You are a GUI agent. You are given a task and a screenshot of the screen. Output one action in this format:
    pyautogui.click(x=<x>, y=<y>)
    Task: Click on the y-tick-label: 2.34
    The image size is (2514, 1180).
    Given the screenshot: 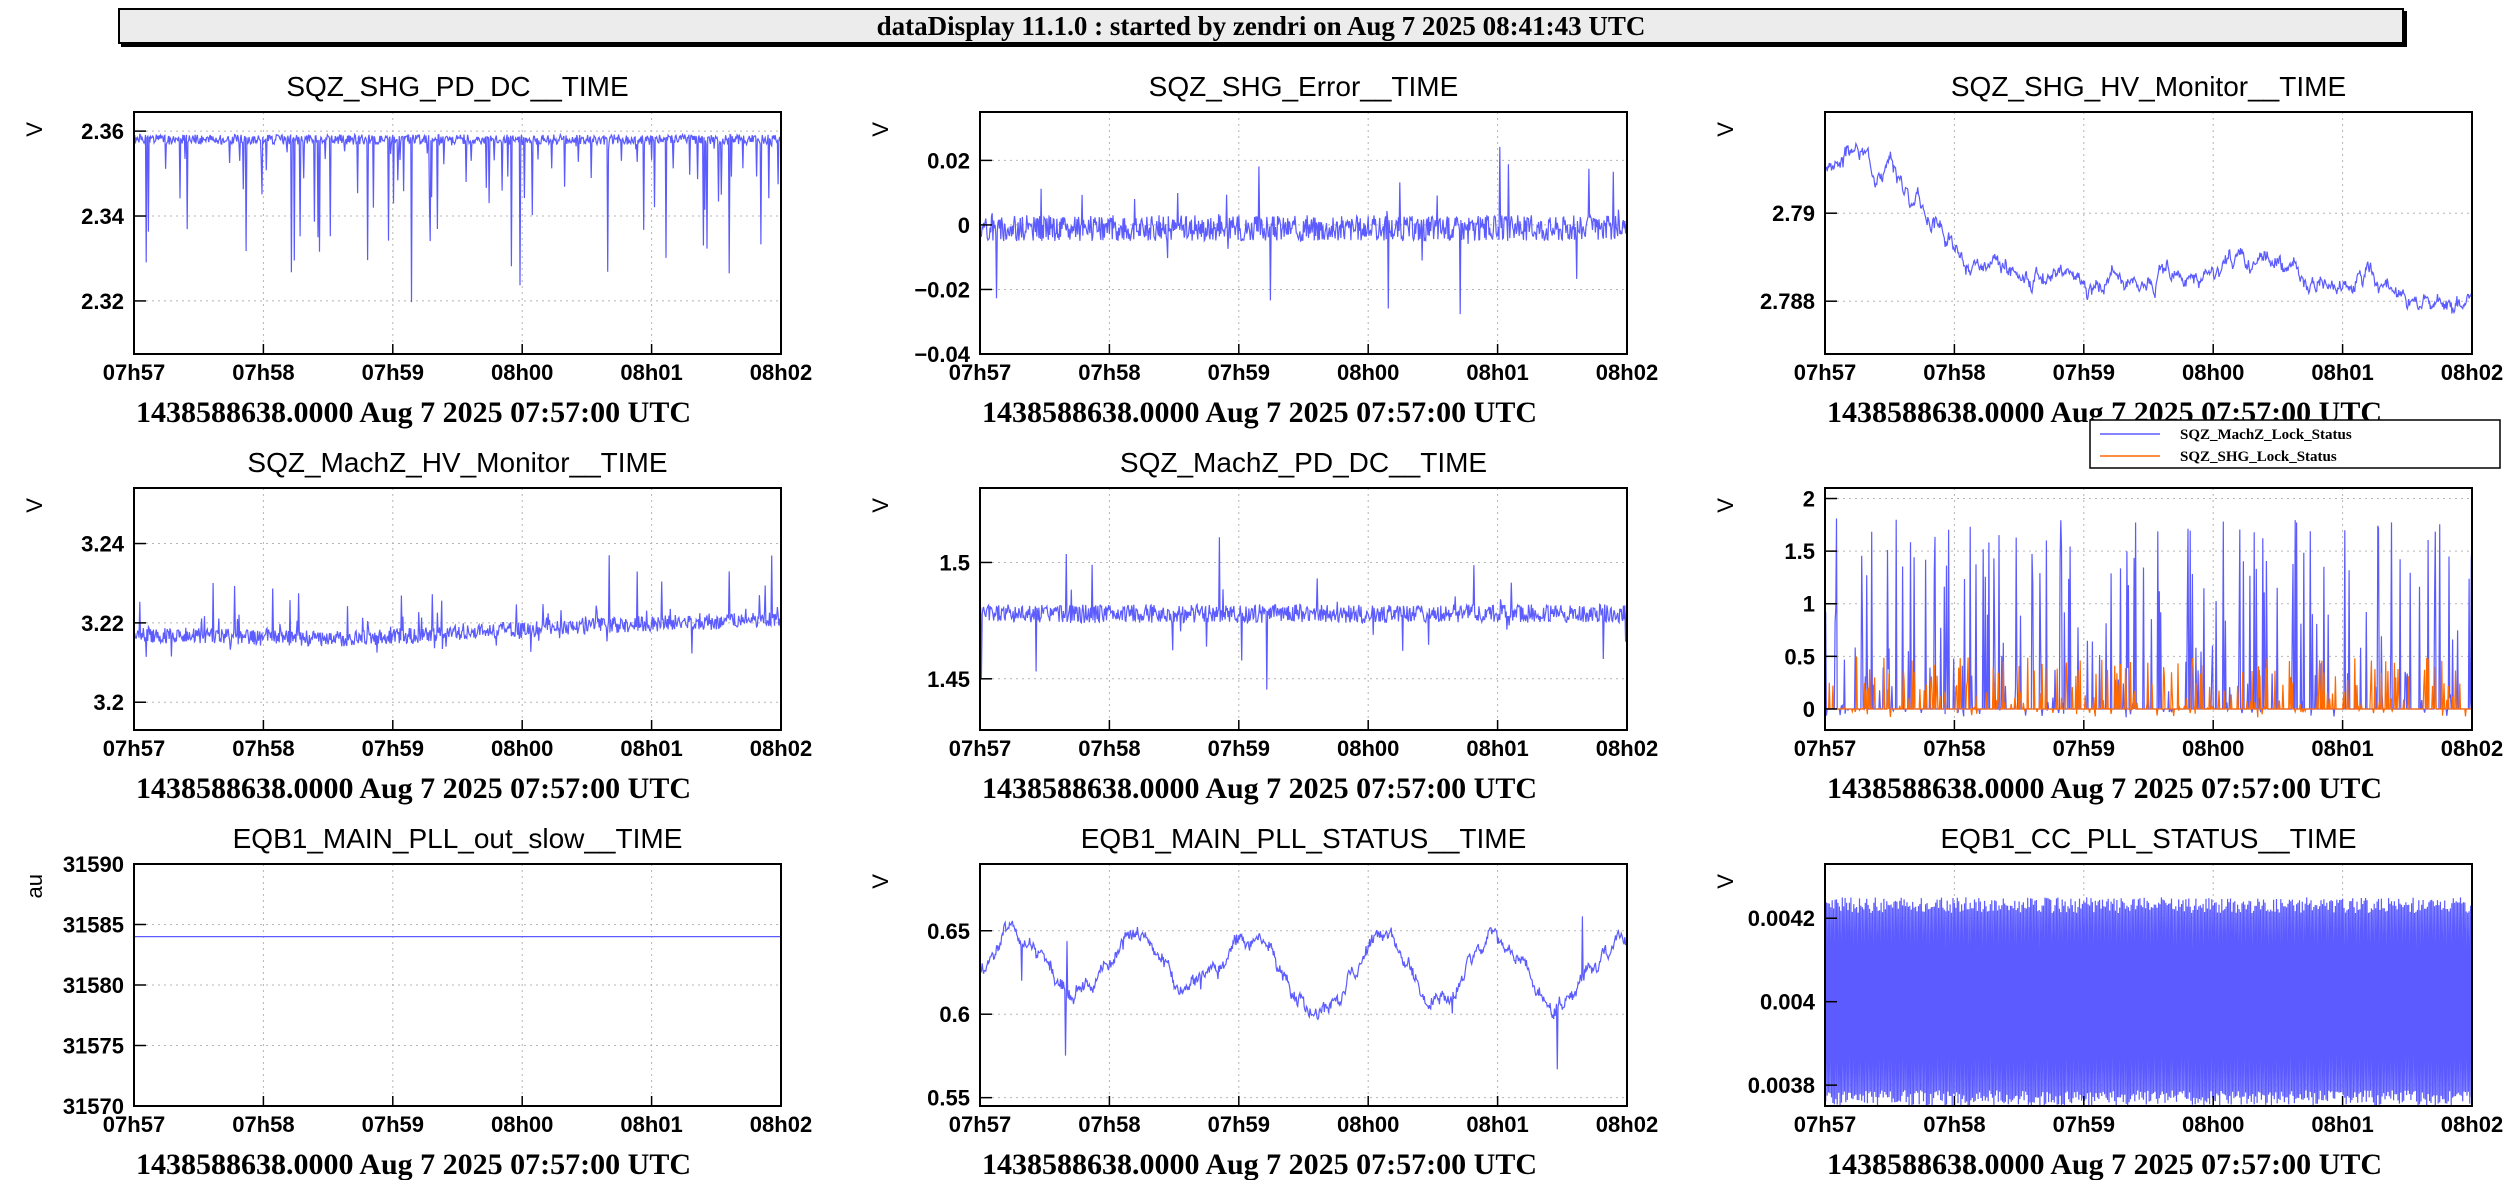 What is the action you would take?
    pyautogui.click(x=103, y=216)
    